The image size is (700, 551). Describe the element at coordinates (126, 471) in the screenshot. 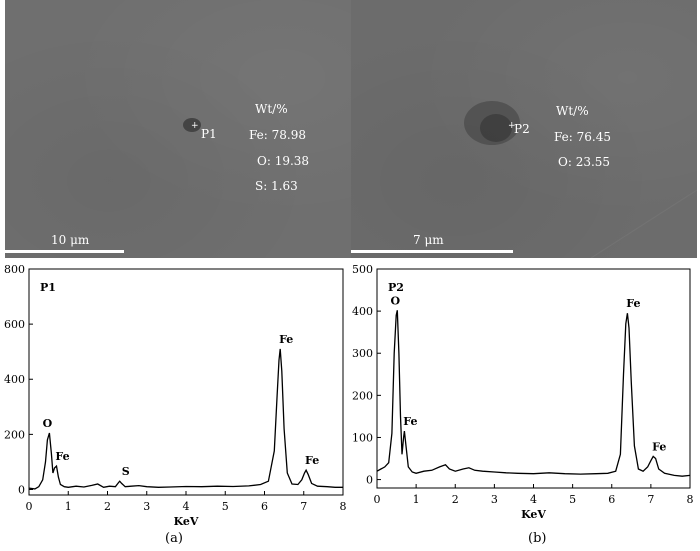

I see `peak-label: S` at that location.